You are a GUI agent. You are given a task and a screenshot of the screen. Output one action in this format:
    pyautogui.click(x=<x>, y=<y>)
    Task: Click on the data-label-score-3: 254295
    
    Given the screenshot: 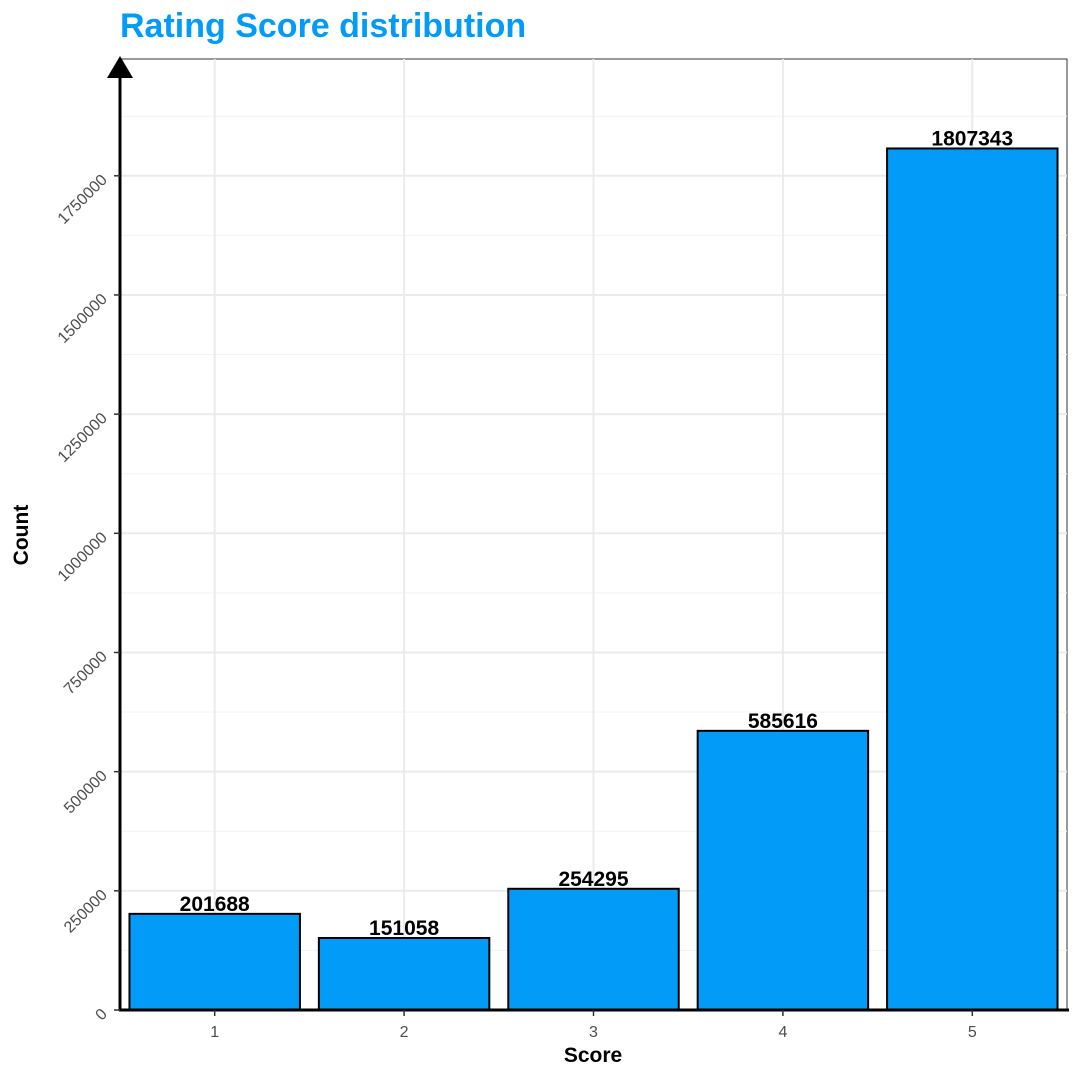 What is the action you would take?
    pyautogui.click(x=593, y=879)
    